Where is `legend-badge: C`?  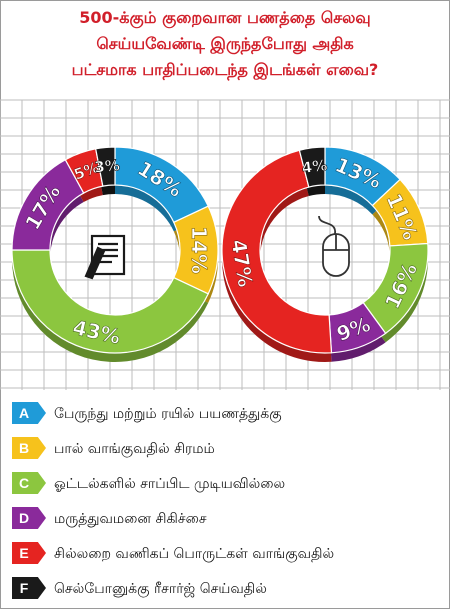
legend-badge: C is located at coordinates (29, 483).